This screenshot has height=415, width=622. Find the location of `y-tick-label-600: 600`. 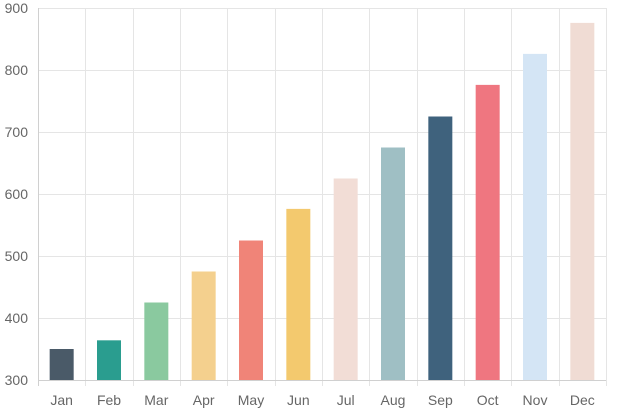

y-tick-label-600: 600 is located at coordinates (17, 194).